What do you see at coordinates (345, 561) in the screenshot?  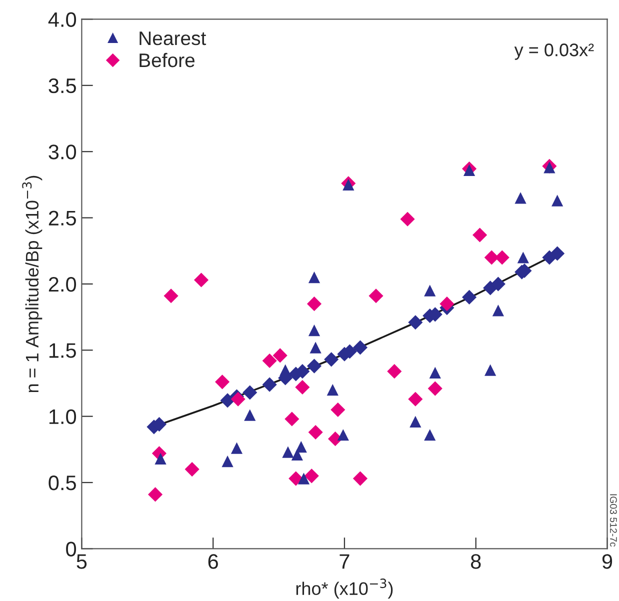 I see `x-tick-label: 7` at bounding box center [345, 561].